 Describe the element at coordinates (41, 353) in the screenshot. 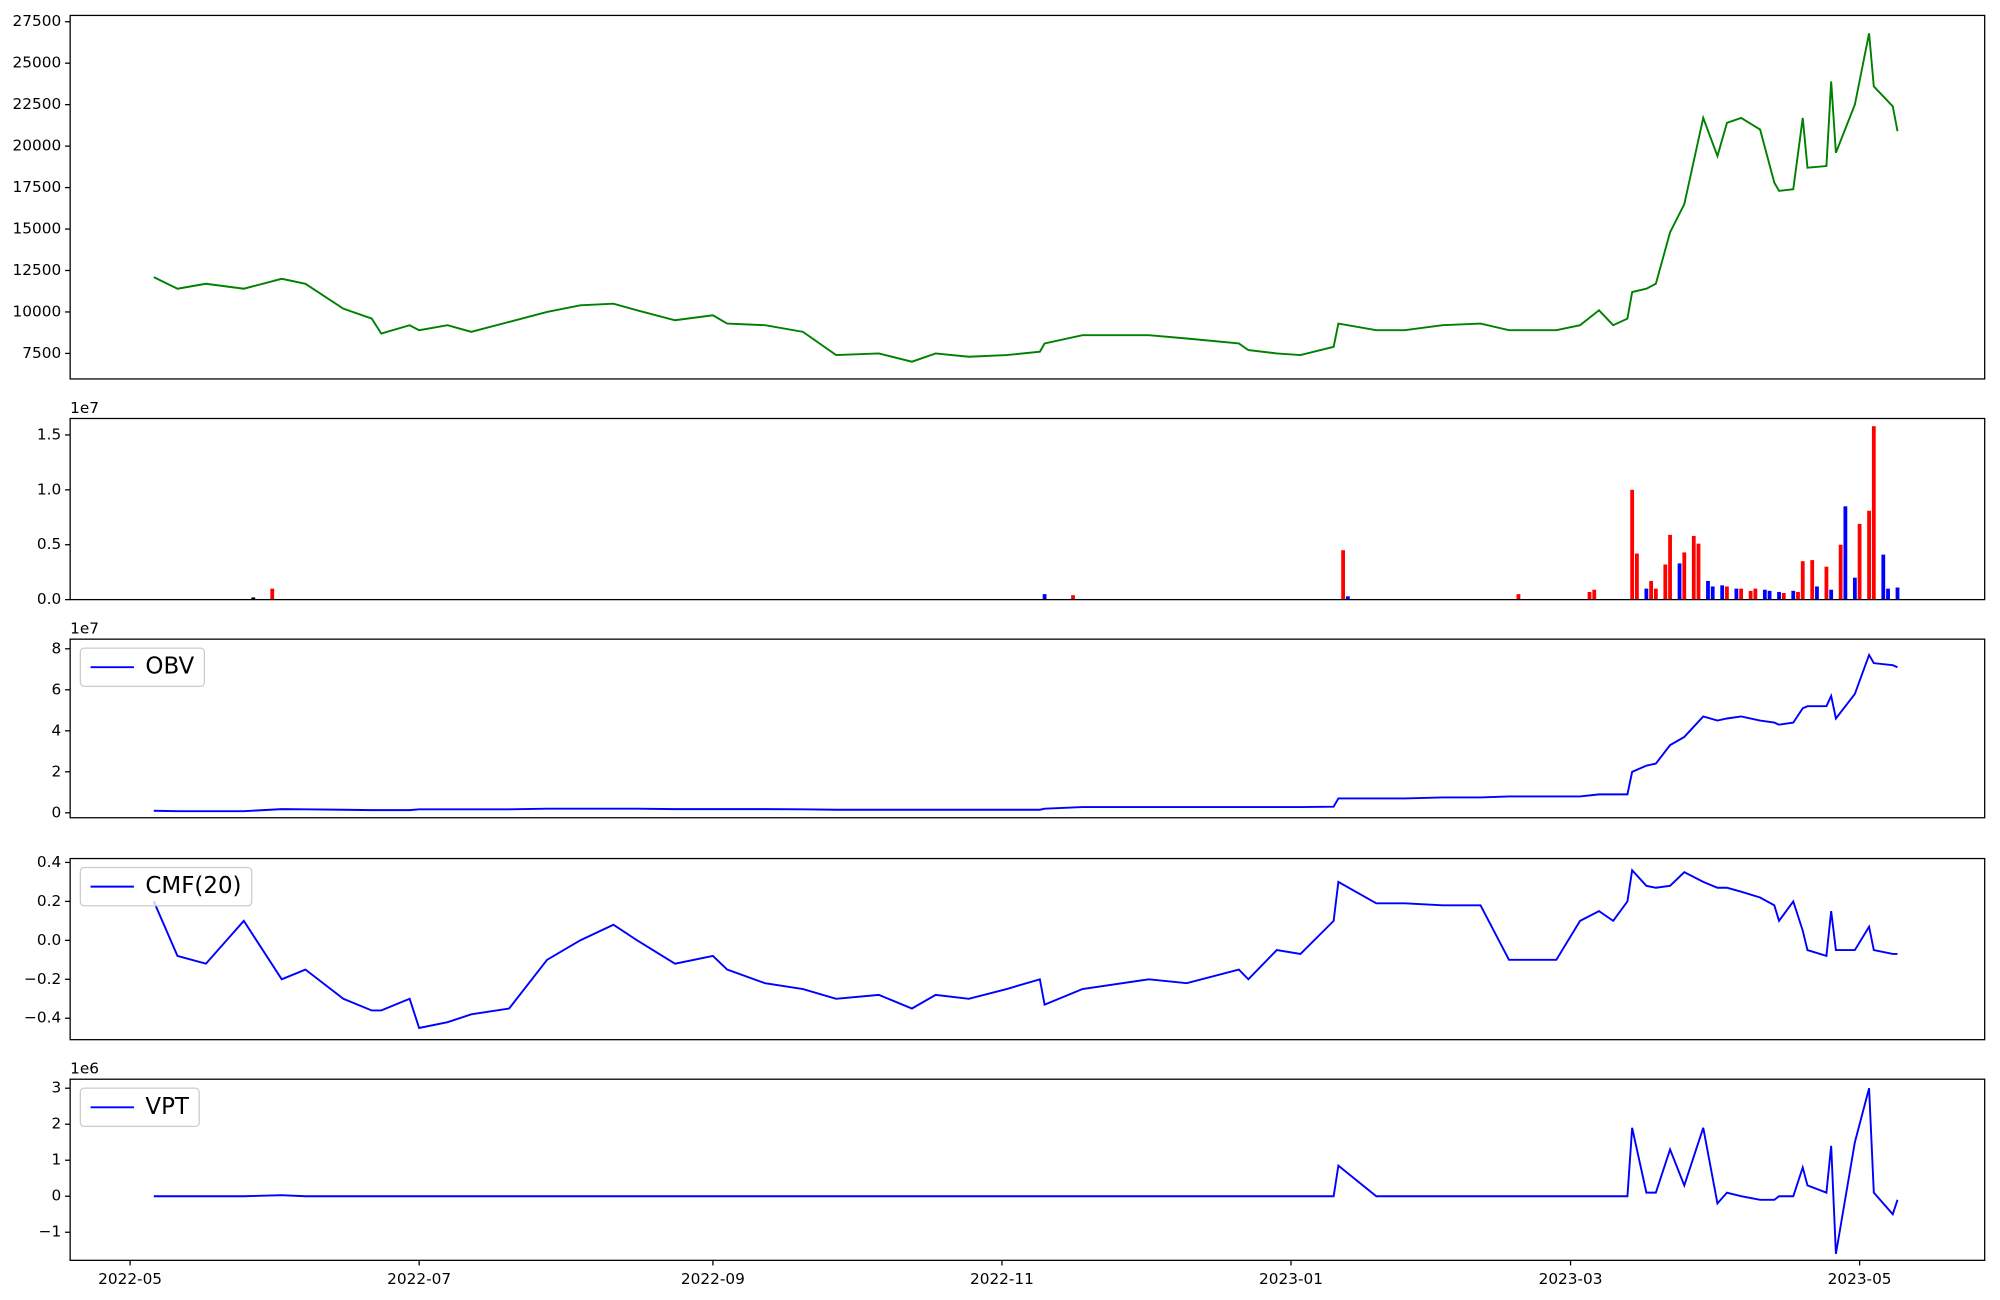

I see `y-tick-label: 7500` at that location.